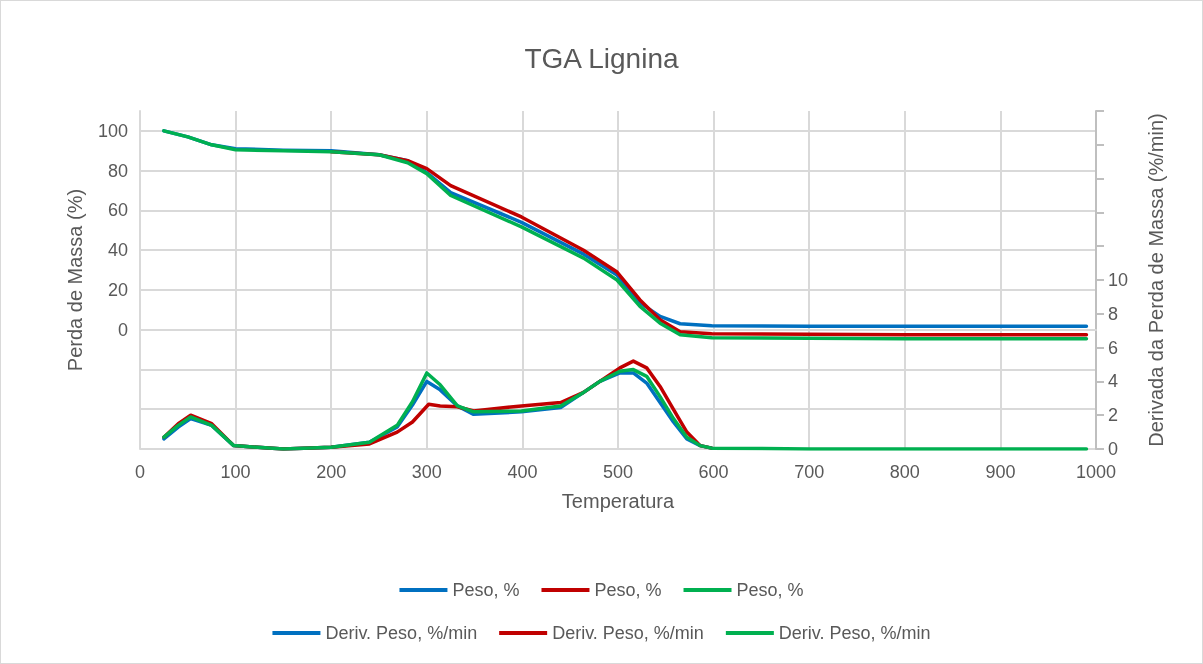 The width and height of the screenshot is (1203, 664). Describe the element at coordinates (140, 472) in the screenshot. I see `x-tick-label: 0` at that location.